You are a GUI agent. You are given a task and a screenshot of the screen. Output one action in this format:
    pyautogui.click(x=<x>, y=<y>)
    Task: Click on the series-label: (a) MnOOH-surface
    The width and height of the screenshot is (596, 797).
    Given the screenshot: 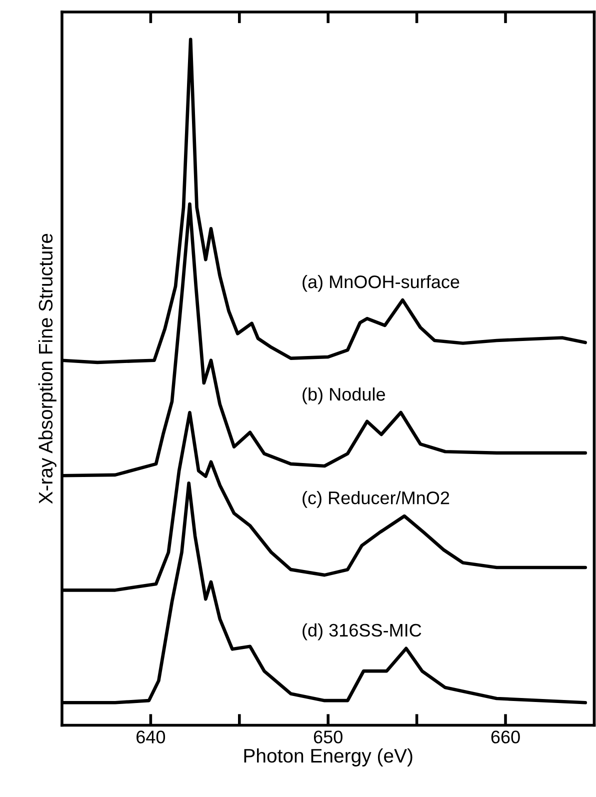 What is the action you would take?
    pyautogui.click(x=381, y=283)
    